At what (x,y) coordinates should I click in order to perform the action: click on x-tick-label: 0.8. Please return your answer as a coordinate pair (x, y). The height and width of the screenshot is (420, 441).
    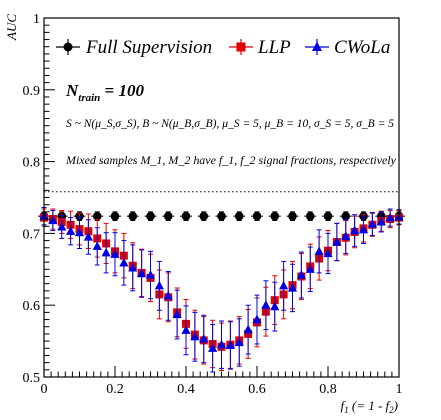
    Looking at the image, I should click on (328, 389).